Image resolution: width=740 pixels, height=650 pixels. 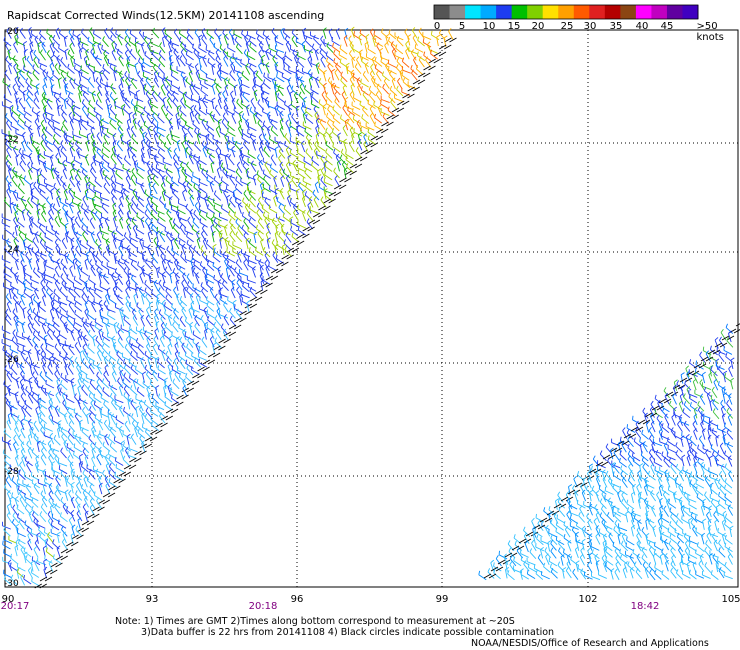 What do you see at coordinates (442, 54) in the screenshot?
I see `contamination-mark` at bounding box center [442, 54].